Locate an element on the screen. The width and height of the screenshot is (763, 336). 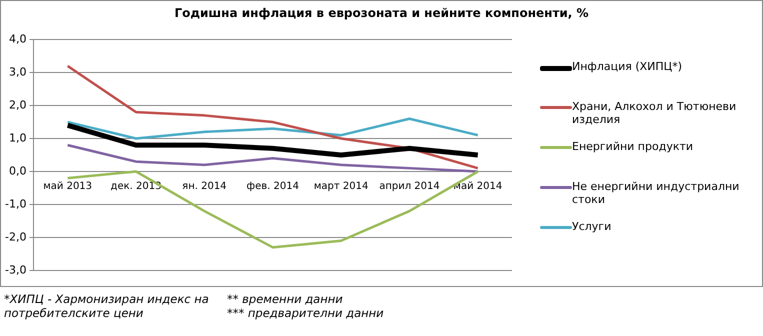
x-tick-label: март 2014 is located at coordinates (341, 186).